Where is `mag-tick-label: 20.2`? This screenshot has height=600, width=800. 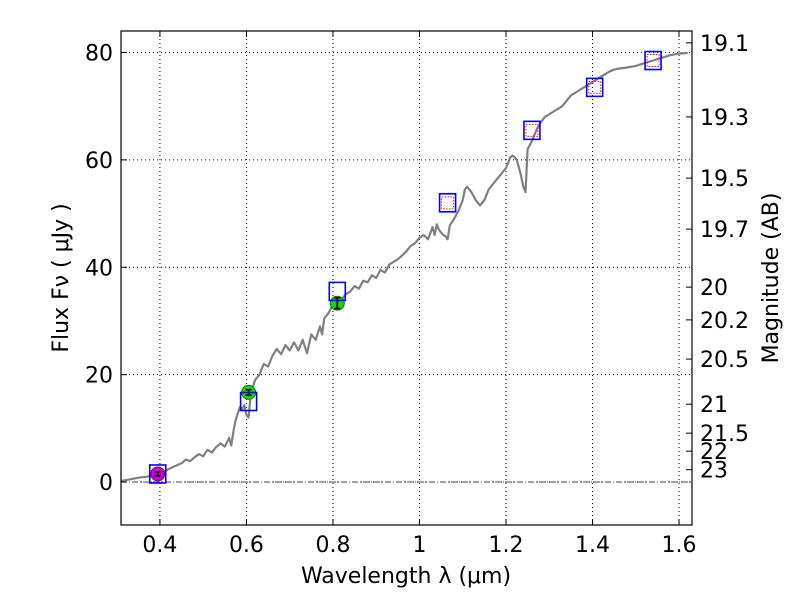 mag-tick-label: 20.2 is located at coordinates (724, 321).